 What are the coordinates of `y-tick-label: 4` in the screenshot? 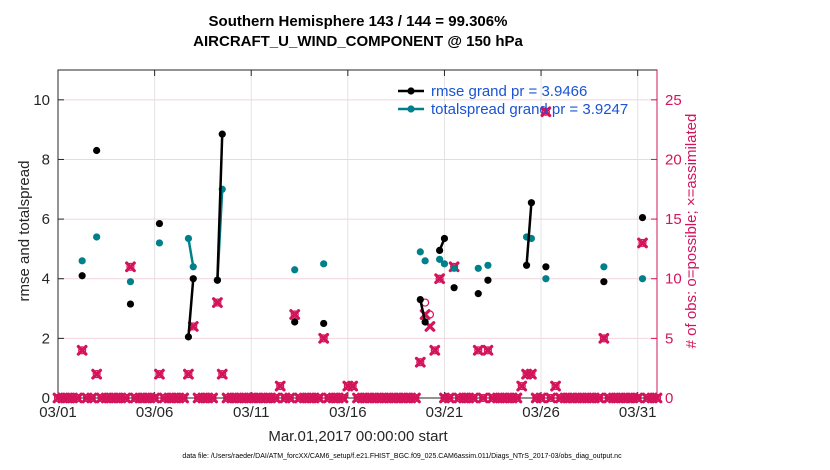 It's located at (46, 279).